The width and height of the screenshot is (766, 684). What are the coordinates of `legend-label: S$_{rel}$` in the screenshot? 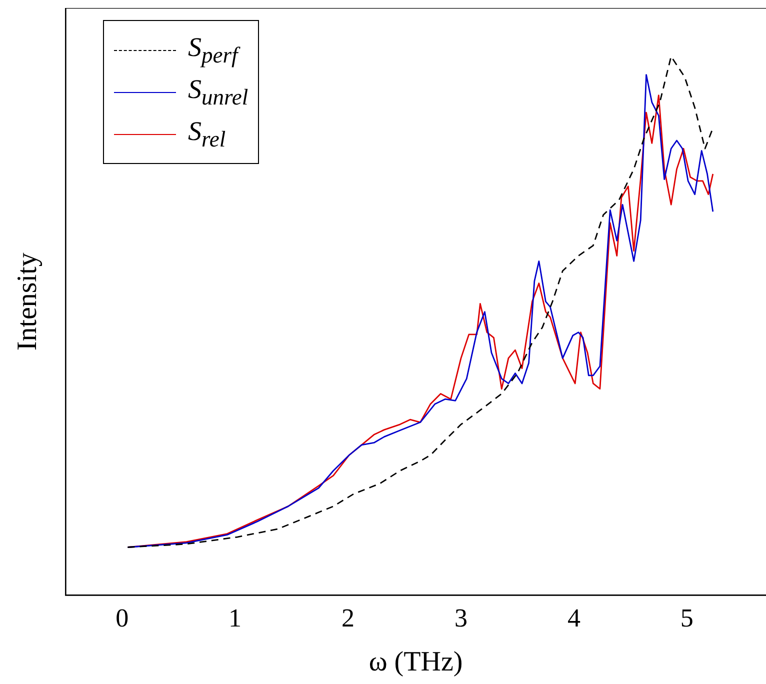 It's located at (207, 134).